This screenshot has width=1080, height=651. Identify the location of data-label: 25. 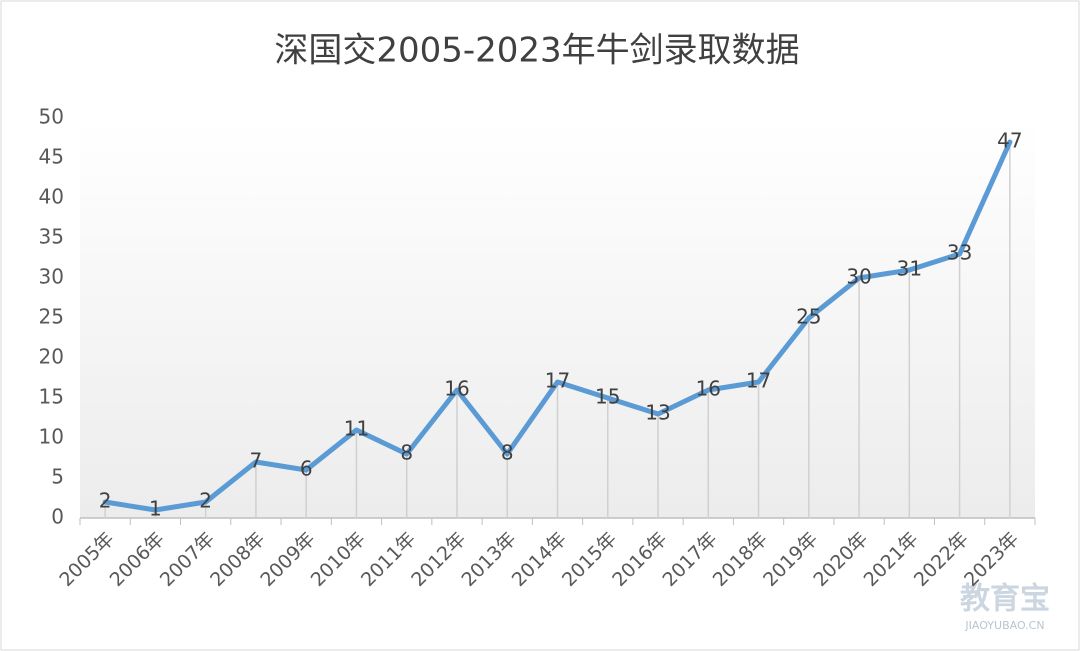
(808, 317).